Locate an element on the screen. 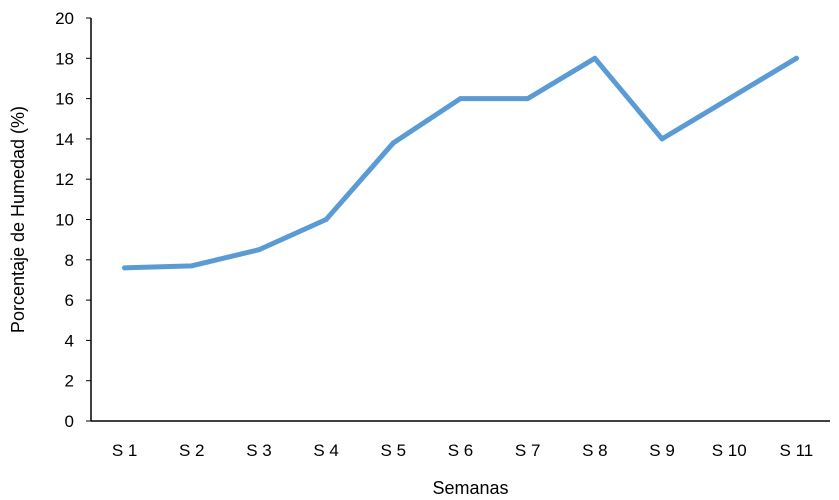 The width and height of the screenshot is (839, 500). y-tick-label: 14 is located at coordinates (64, 139).